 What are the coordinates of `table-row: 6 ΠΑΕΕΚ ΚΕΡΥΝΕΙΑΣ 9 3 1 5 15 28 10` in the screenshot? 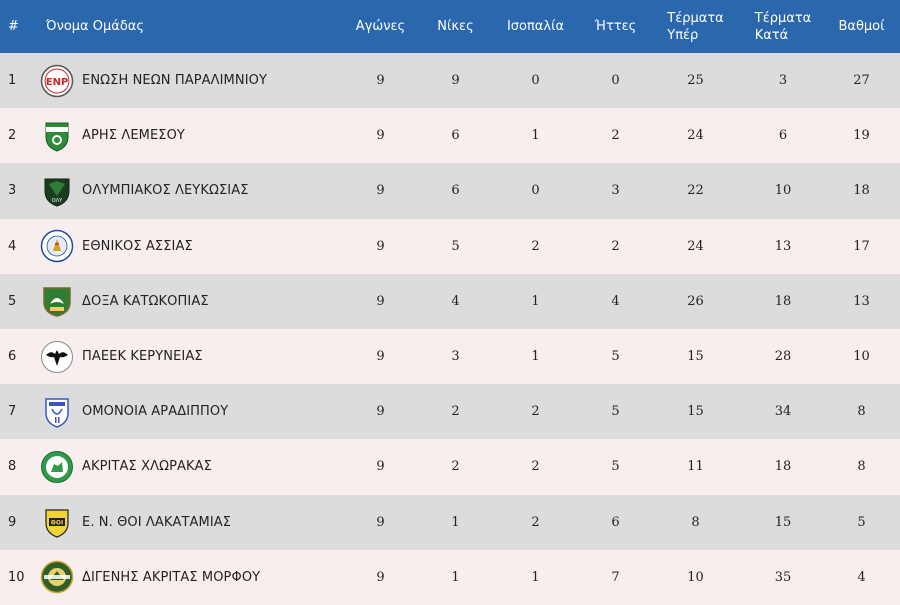 It's located at (450, 356).